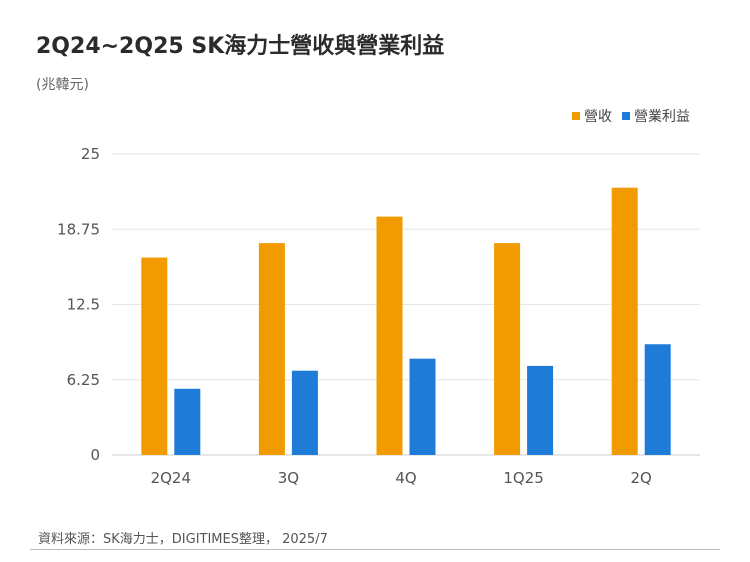 The height and width of the screenshot is (562, 750). Describe the element at coordinates (598, 117) in the screenshot. I see `legend-label-revenue: 營收` at that location.